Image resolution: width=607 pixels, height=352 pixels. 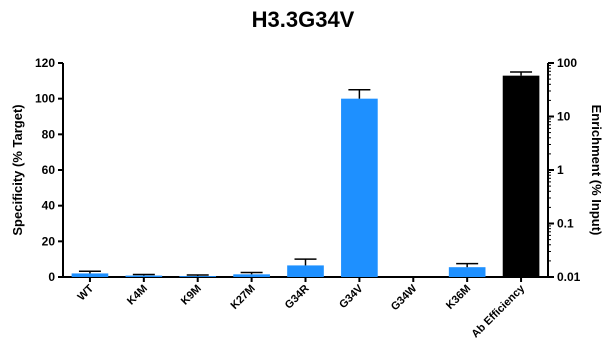 What do you see at coordinates (51, 277) in the screenshot?
I see `y-tick-label: 0` at bounding box center [51, 277].